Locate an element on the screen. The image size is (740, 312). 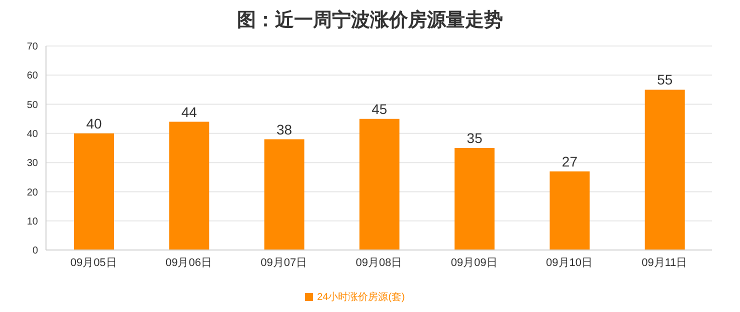
x-tick-label: 09月08日 is located at coordinates (379, 262).